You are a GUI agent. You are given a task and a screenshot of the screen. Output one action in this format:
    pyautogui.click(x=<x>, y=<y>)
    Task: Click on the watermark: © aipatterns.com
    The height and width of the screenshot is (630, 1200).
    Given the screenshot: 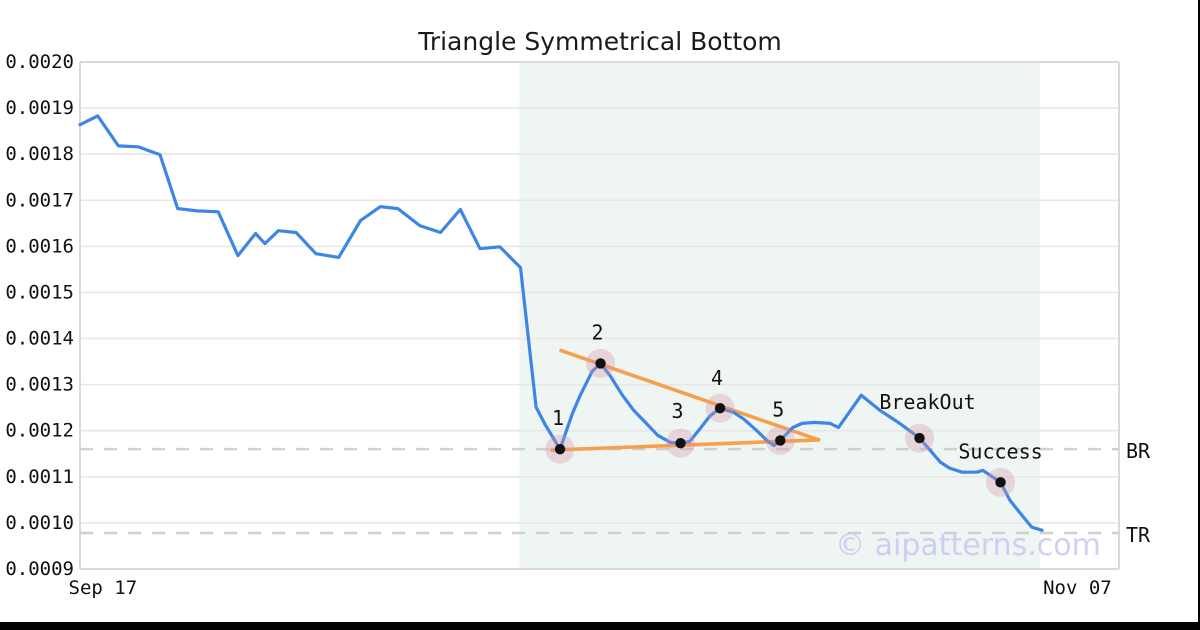 What is the action you would take?
    pyautogui.click(x=968, y=545)
    